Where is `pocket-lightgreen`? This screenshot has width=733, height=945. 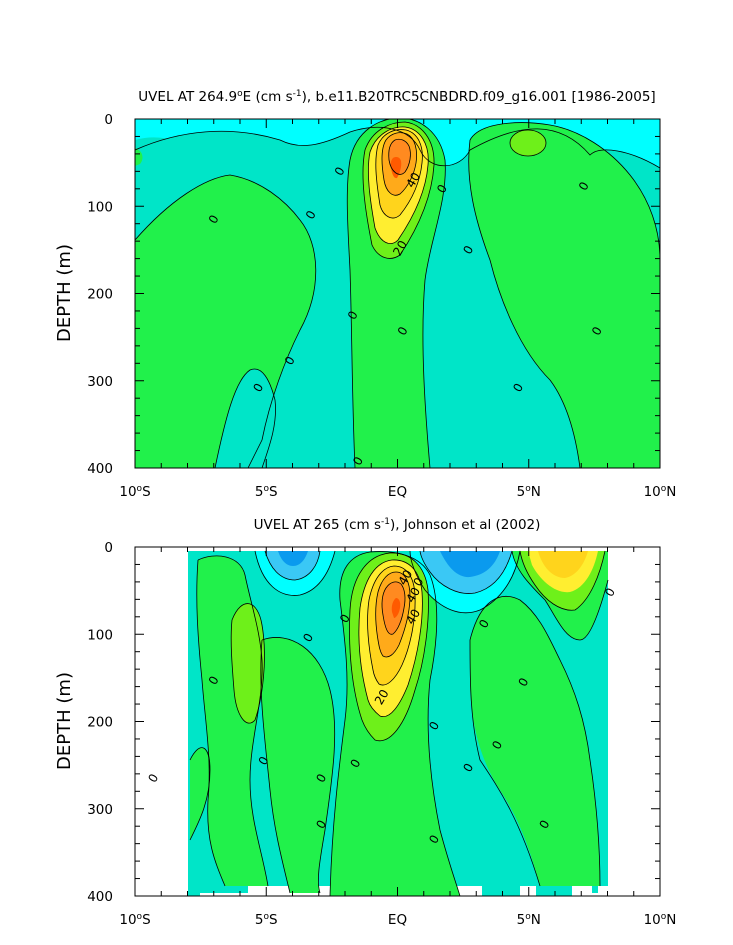
pocket-lightgreen is located at coordinates (528, 143).